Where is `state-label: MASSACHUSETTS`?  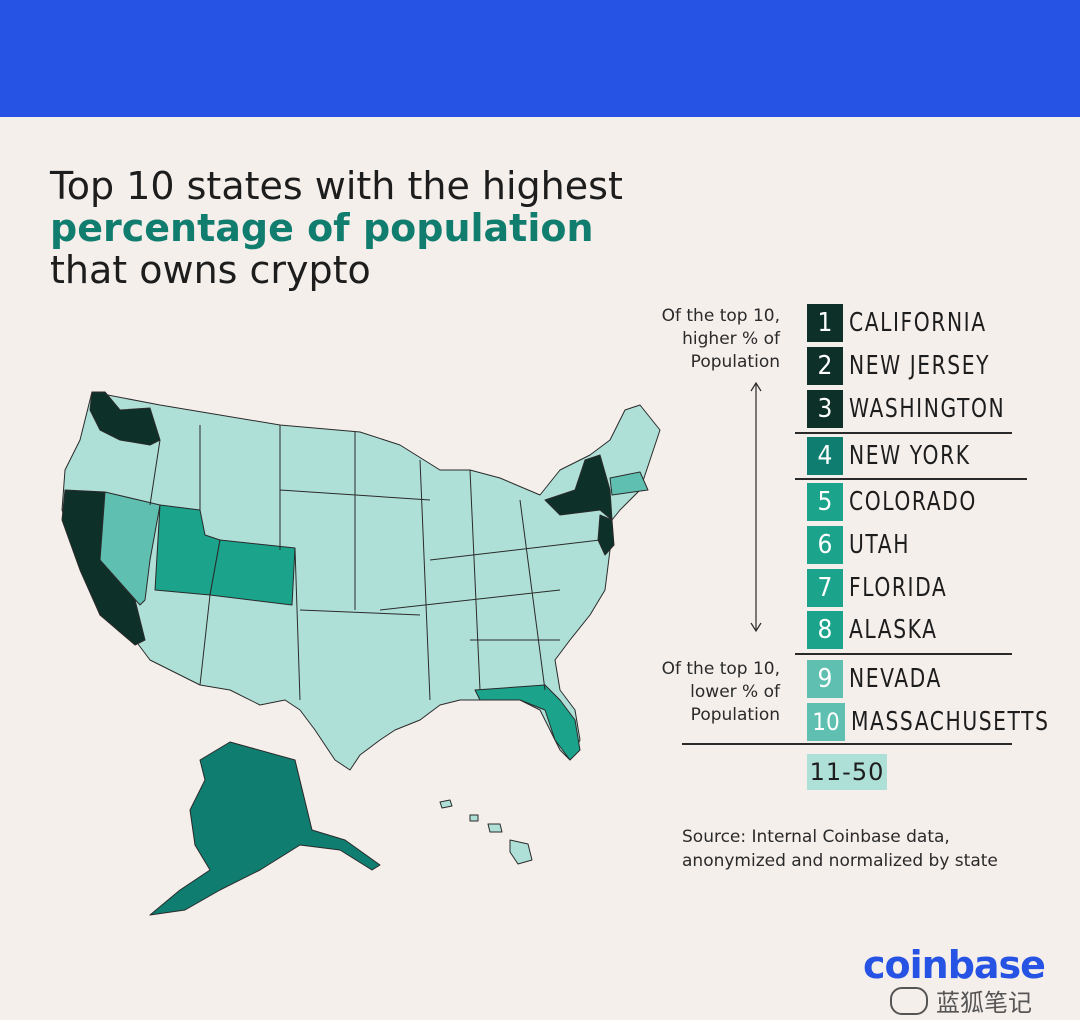 state-label: MASSACHUSETTS is located at coordinates (950, 722).